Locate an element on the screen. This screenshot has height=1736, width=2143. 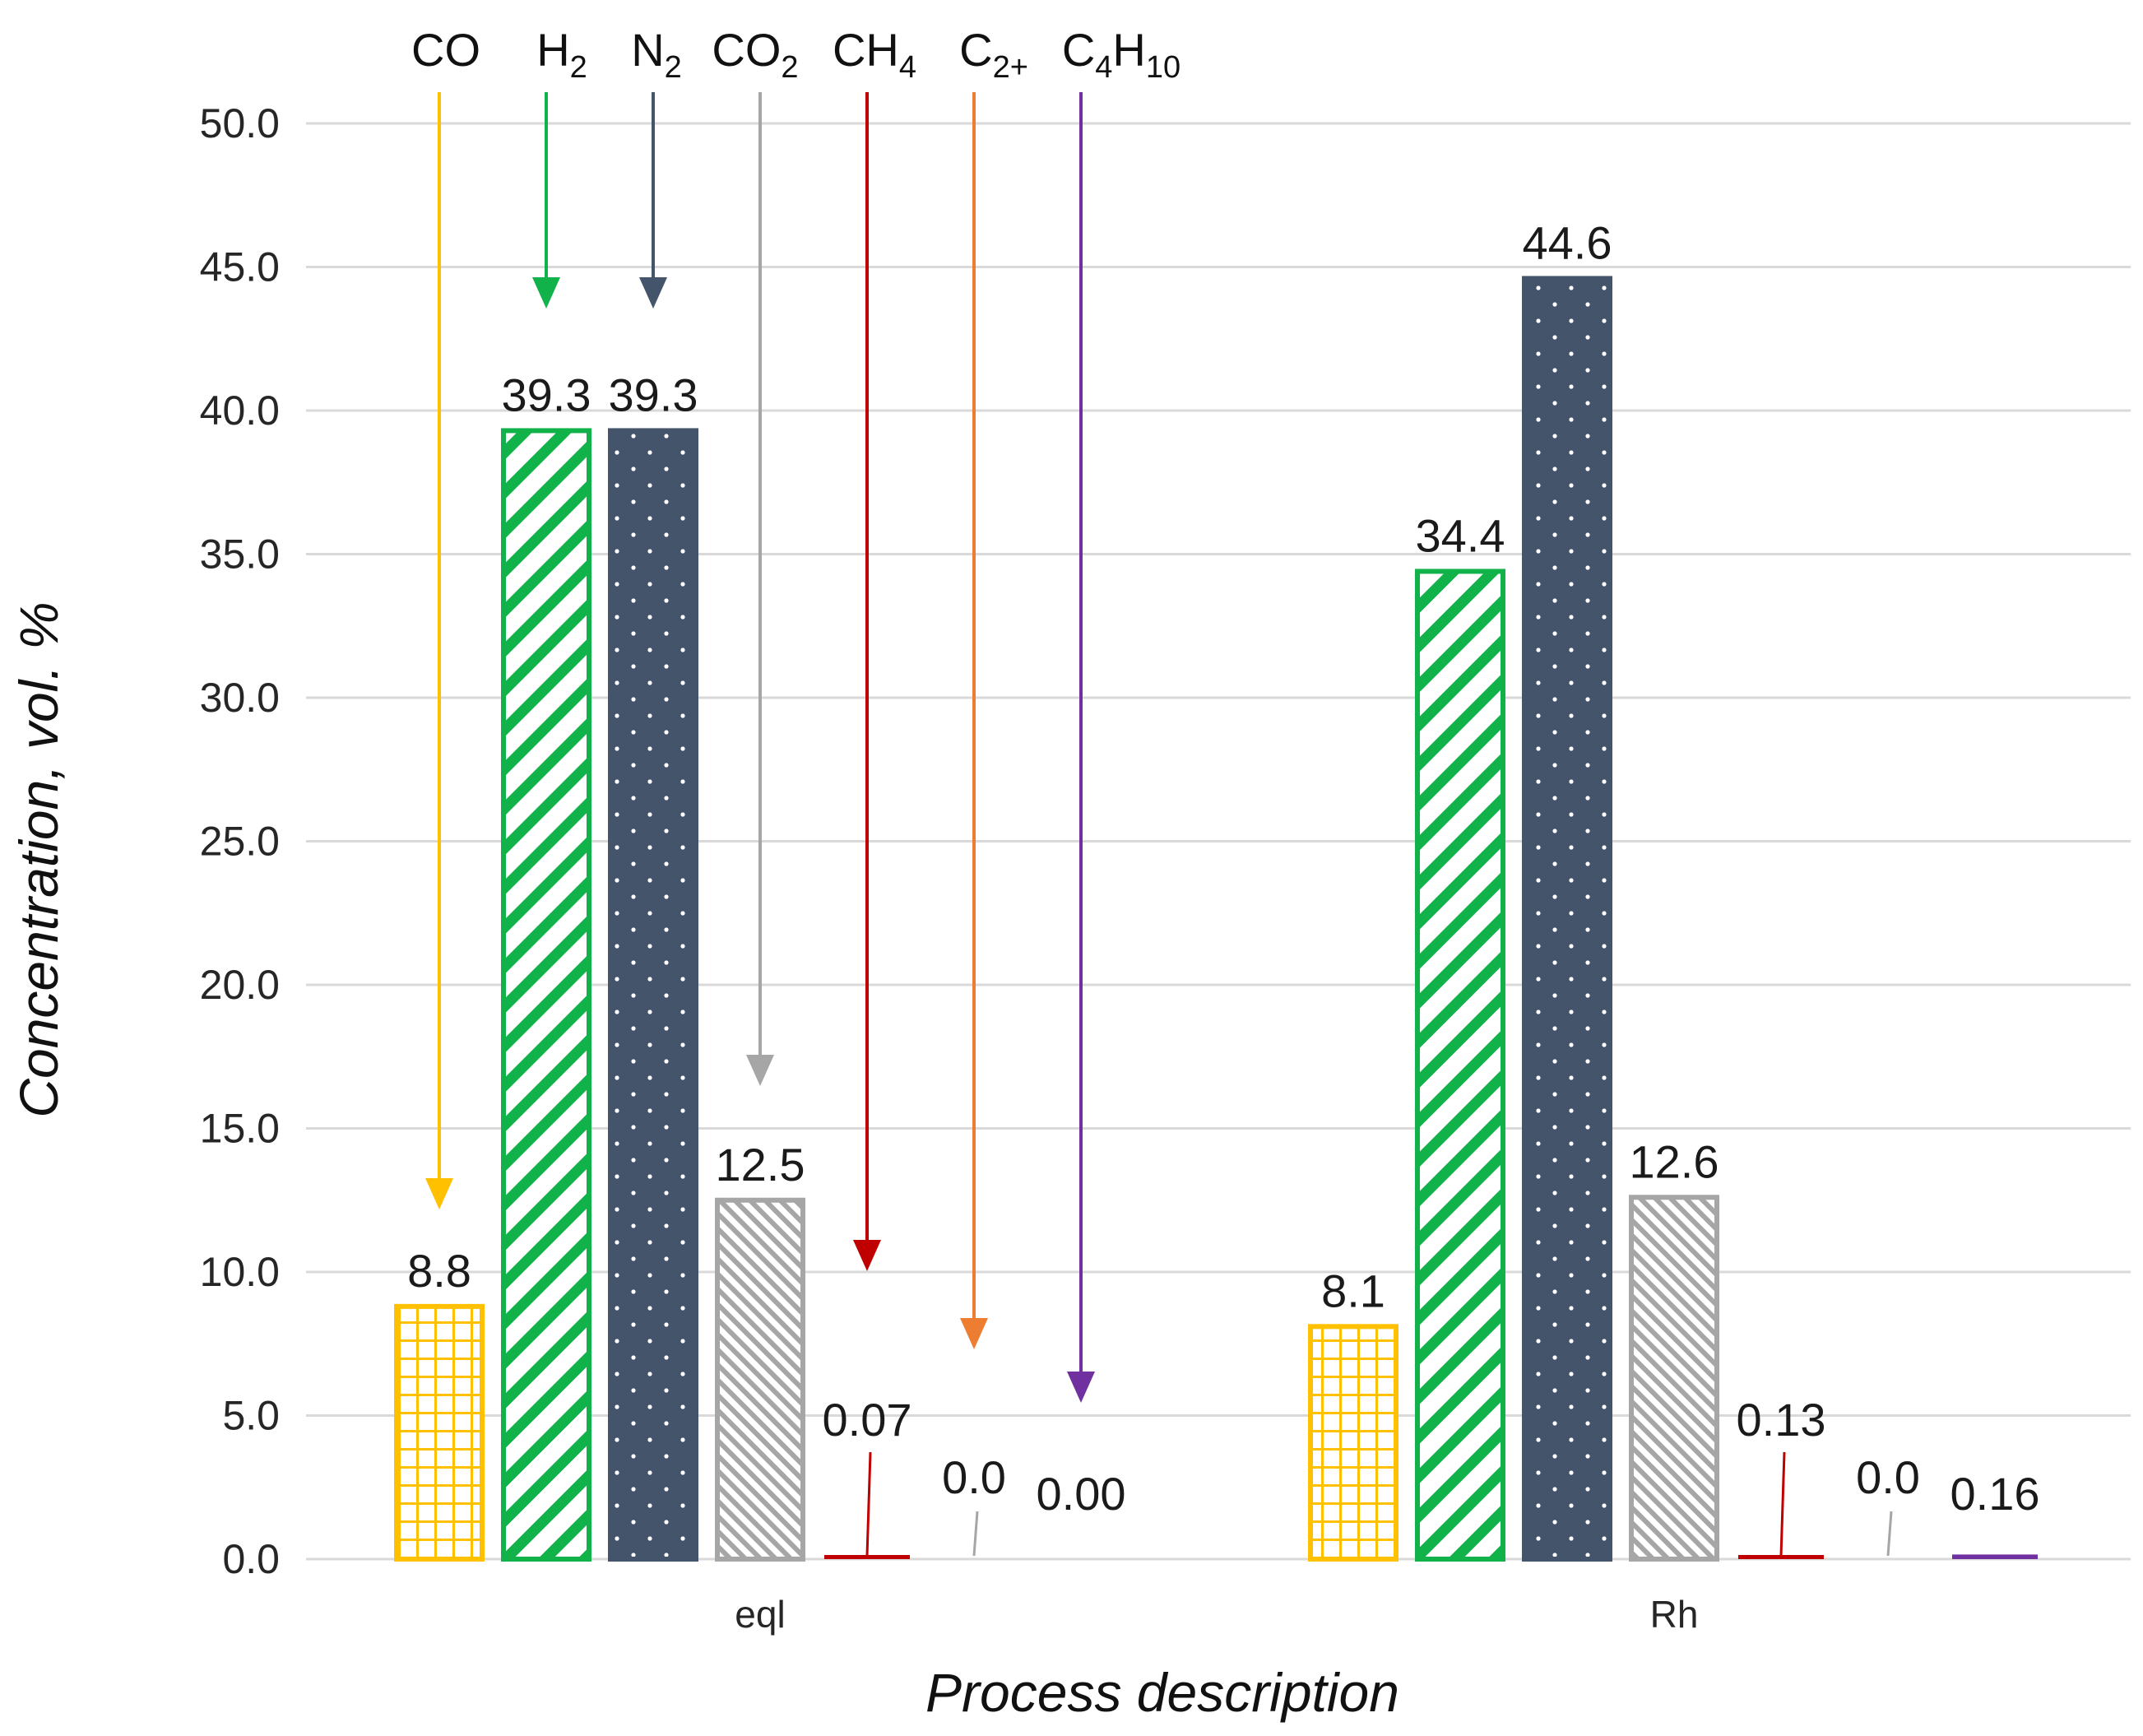
bar-CO-eql is located at coordinates (440, 1432).